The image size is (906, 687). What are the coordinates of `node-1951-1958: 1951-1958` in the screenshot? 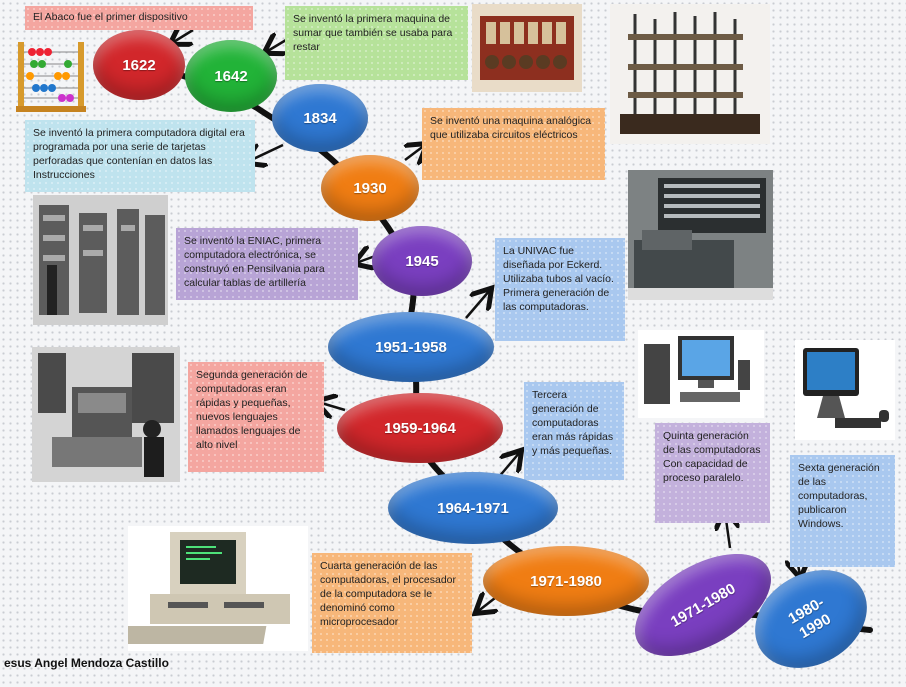 It's located at (411, 347).